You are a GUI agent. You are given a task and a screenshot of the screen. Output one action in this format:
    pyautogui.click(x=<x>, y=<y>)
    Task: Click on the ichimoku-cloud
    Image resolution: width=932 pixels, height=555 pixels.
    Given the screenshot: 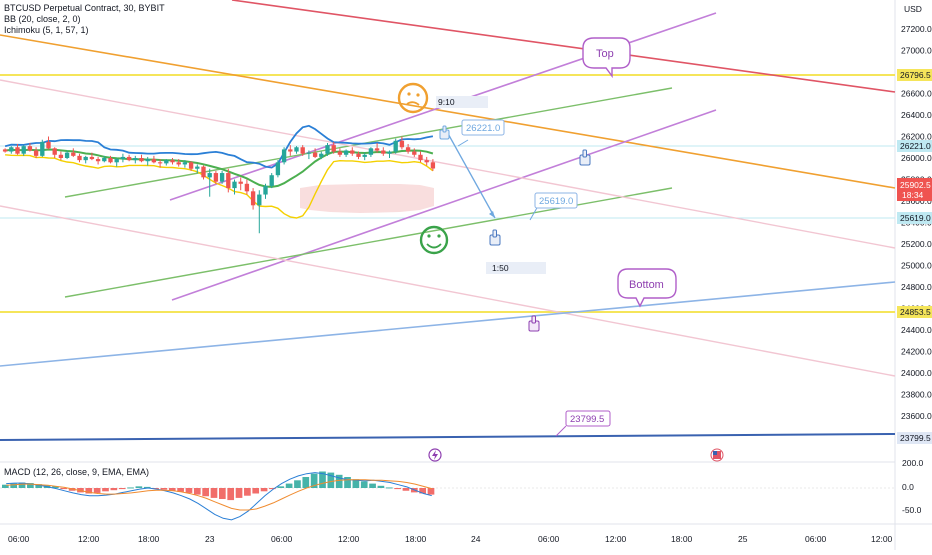 What is the action you would take?
    pyautogui.click(x=367, y=198)
    